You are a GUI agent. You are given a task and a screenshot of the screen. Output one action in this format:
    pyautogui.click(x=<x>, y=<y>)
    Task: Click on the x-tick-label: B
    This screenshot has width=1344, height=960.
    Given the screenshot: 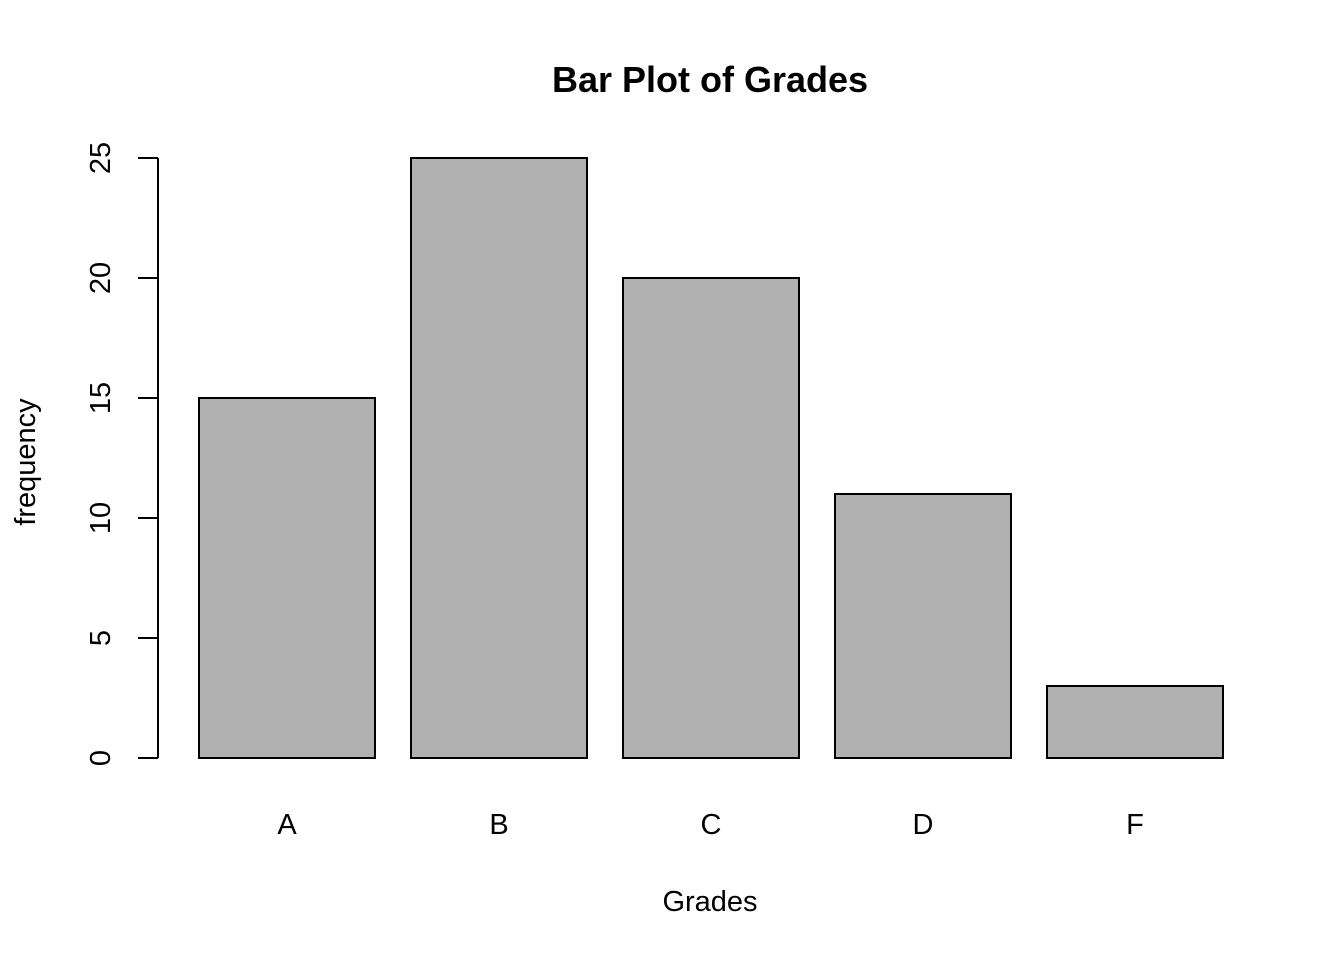 What is the action you would take?
    pyautogui.click(x=498, y=825)
    